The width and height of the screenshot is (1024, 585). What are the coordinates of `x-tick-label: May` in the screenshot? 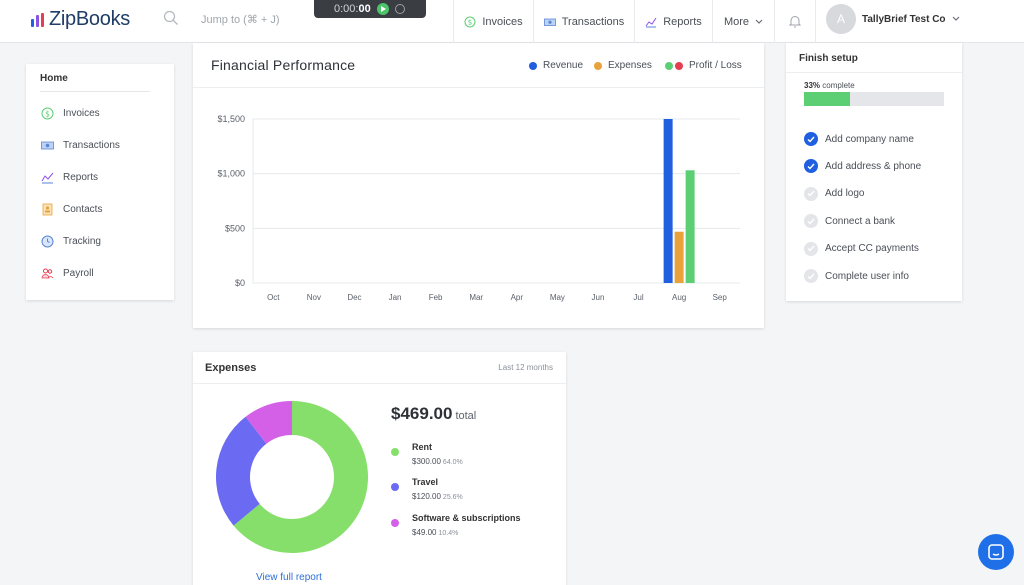 It's located at (557, 297).